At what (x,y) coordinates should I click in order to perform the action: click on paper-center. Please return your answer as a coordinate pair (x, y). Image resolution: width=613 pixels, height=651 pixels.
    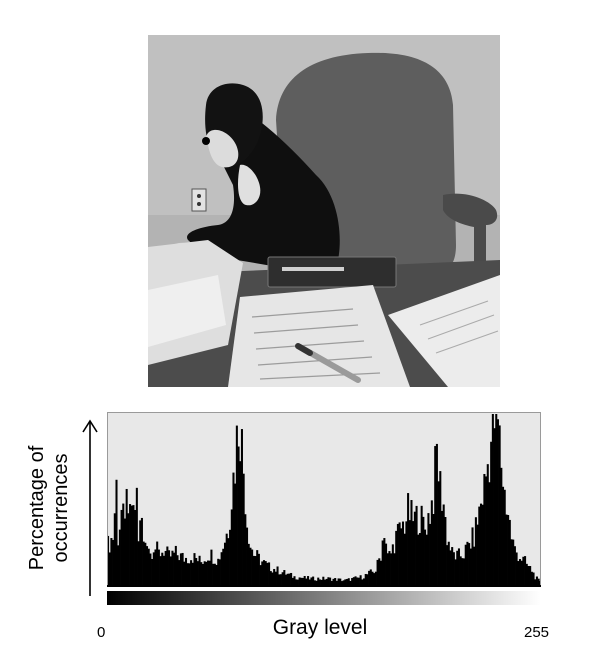
    Looking at the image, I should click on (319, 336).